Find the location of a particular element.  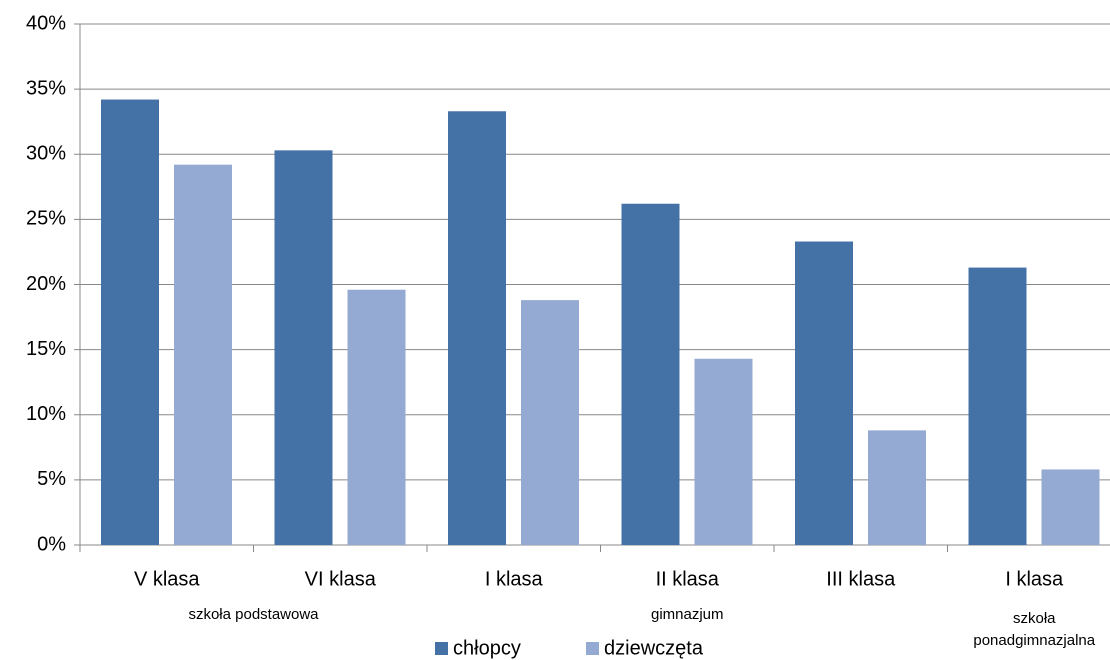

y-tick-label: 30% is located at coordinates (46, 154).